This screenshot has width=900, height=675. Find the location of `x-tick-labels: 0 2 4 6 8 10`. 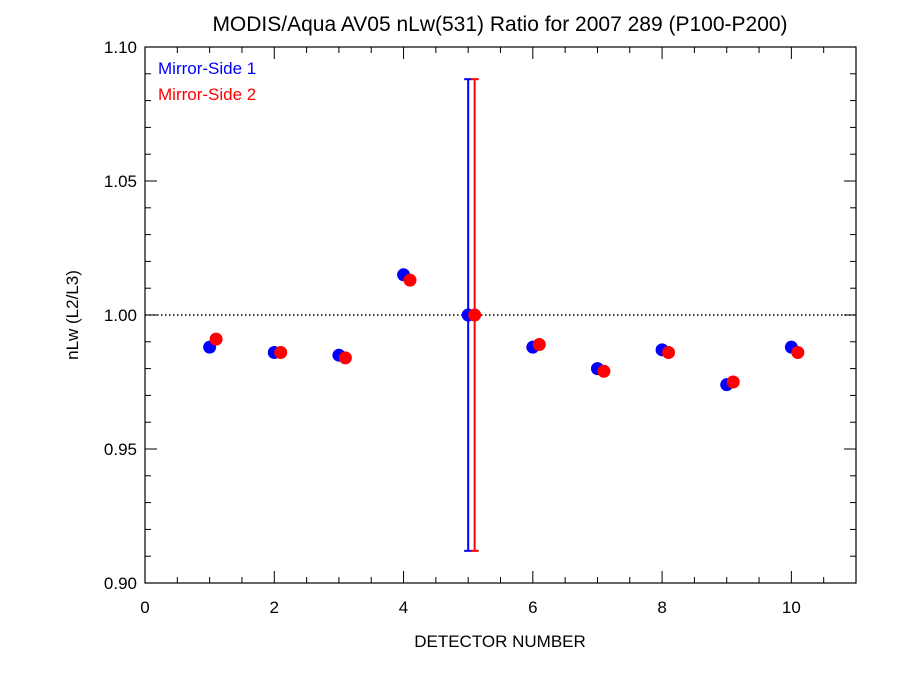

x-tick-labels: 0 2 4 6 8 10 is located at coordinates (470, 607).